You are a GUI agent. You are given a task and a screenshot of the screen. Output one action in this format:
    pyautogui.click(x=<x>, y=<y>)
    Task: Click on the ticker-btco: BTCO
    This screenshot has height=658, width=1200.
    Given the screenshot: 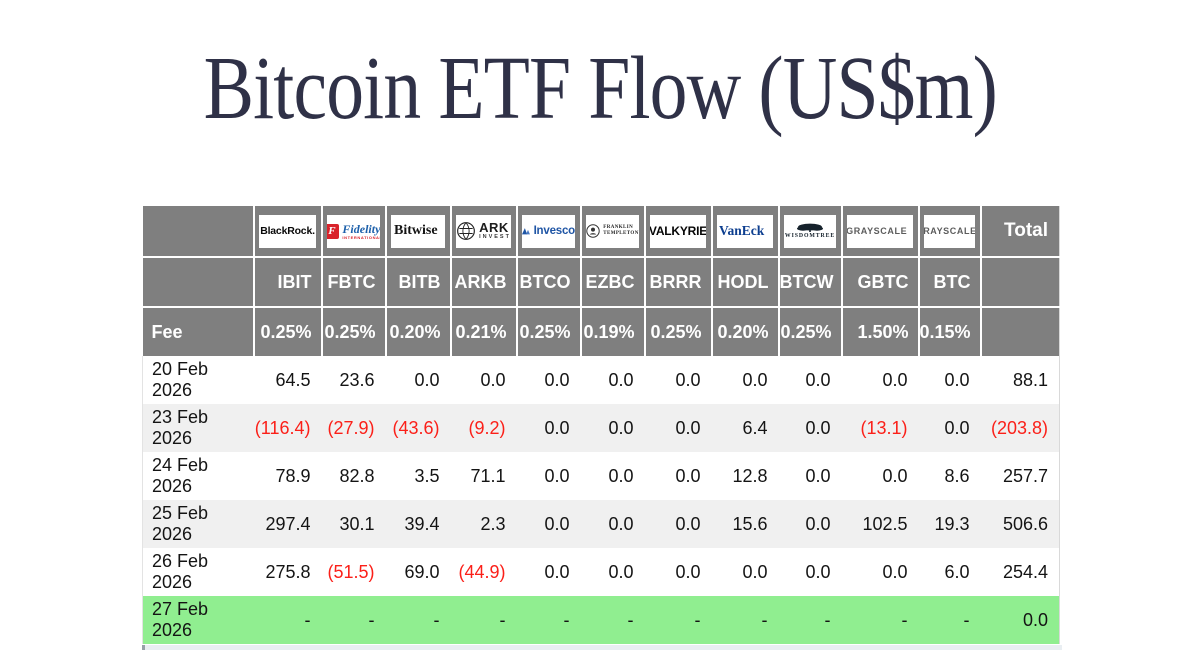 What is the action you would take?
    pyautogui.click(x=548, y=281)
    